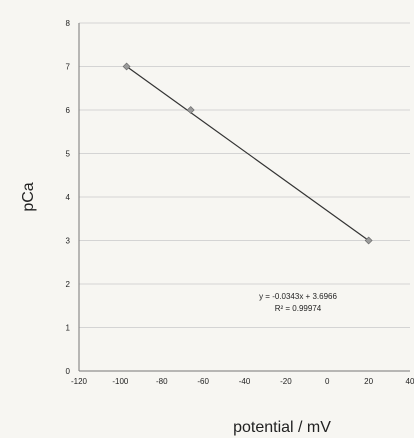 The height and width of the screenshot is (438, 414). What do you see at coordinates (410, 381) in the screenshot?
I see `x-tick-label: 40` at bounding box center [410, 381].